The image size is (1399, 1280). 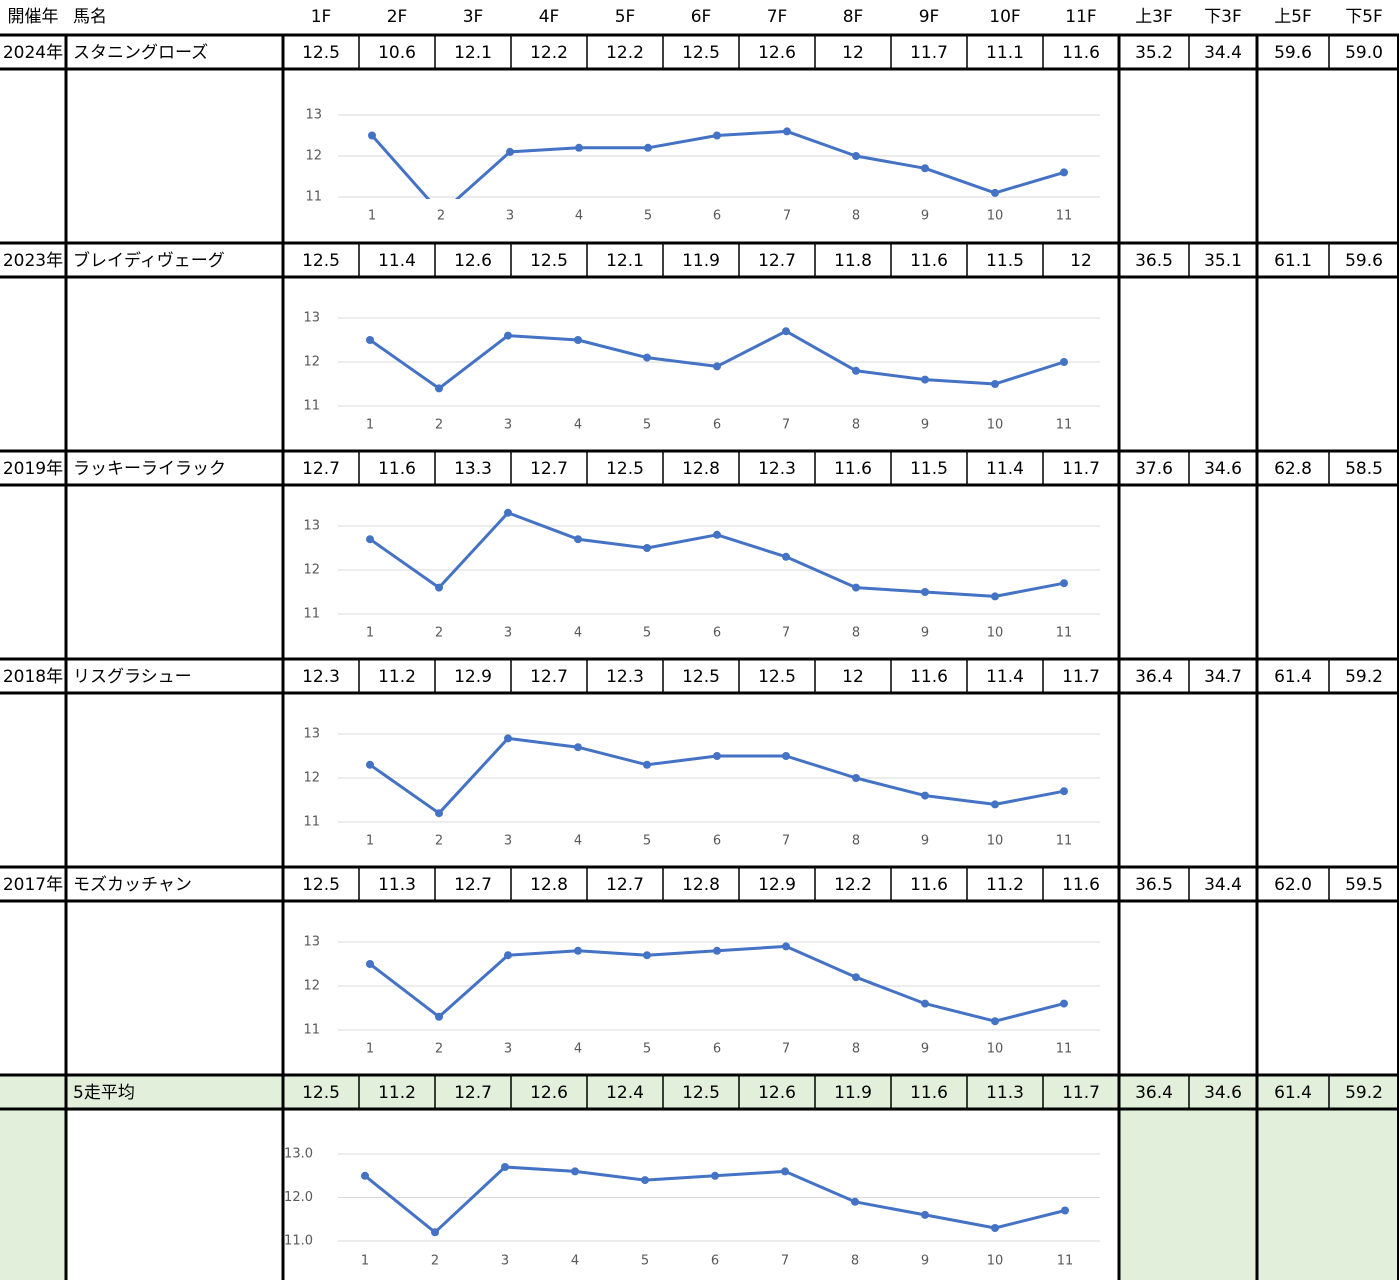 What do you see at coordinates (473, 17) in the screenshot?
I see `header-lap: 3F` at bounding box center [473, 17].